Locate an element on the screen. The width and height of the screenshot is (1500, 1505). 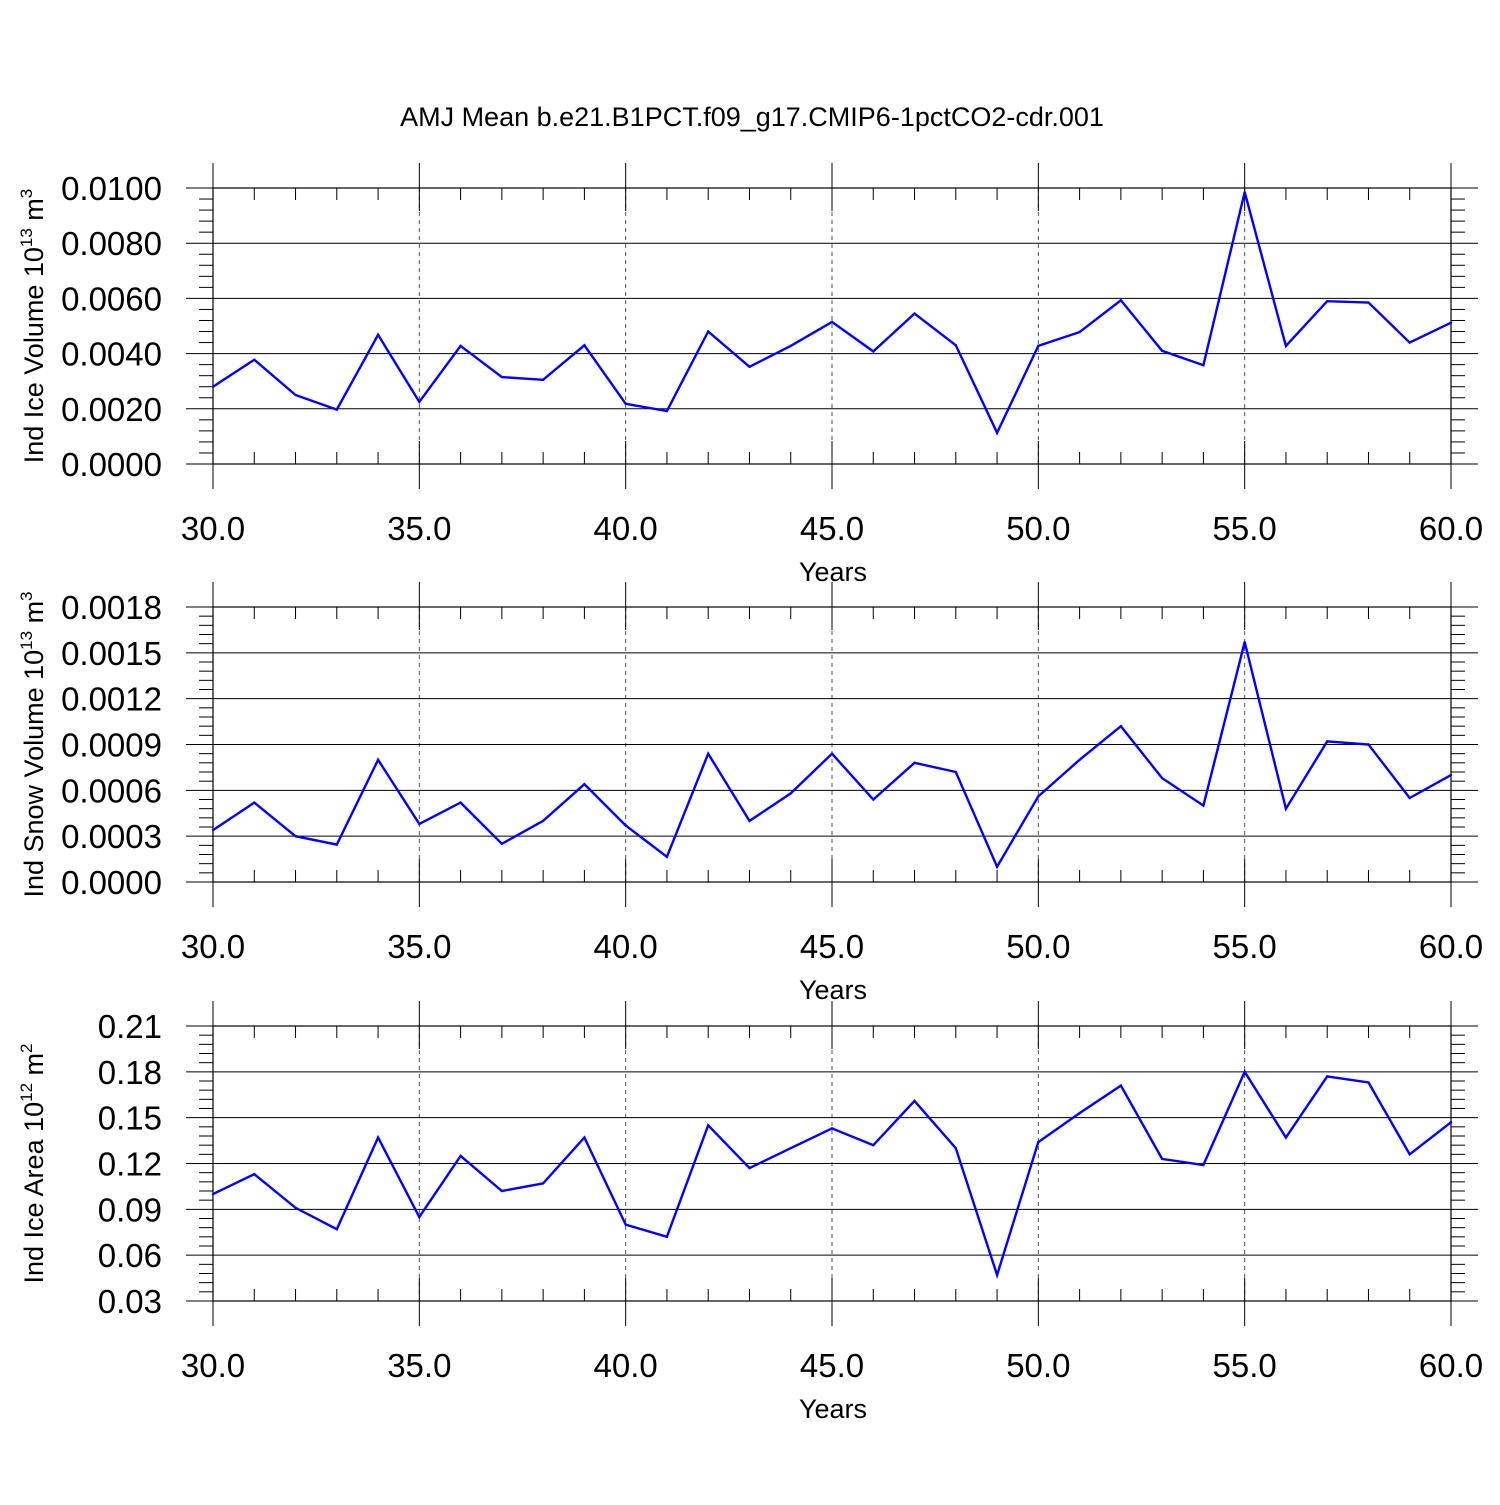
panel-3-x-tick-label: 40.0 is located at coordinates (626, 1365).